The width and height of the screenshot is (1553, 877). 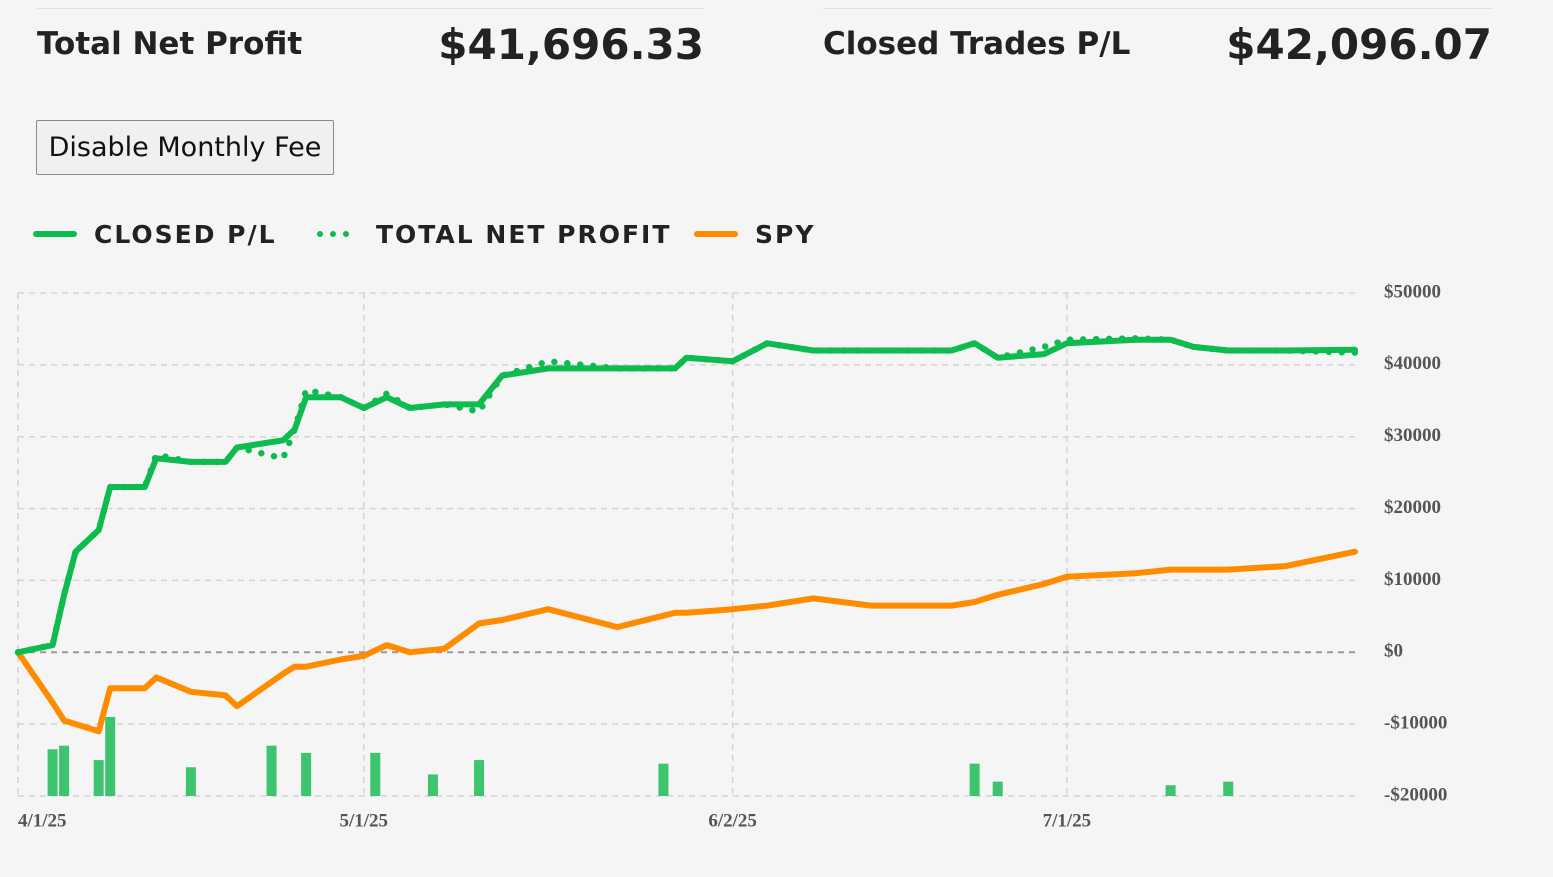 I want to click on y-tick-label: $50000, so click(x=1412, y=291).